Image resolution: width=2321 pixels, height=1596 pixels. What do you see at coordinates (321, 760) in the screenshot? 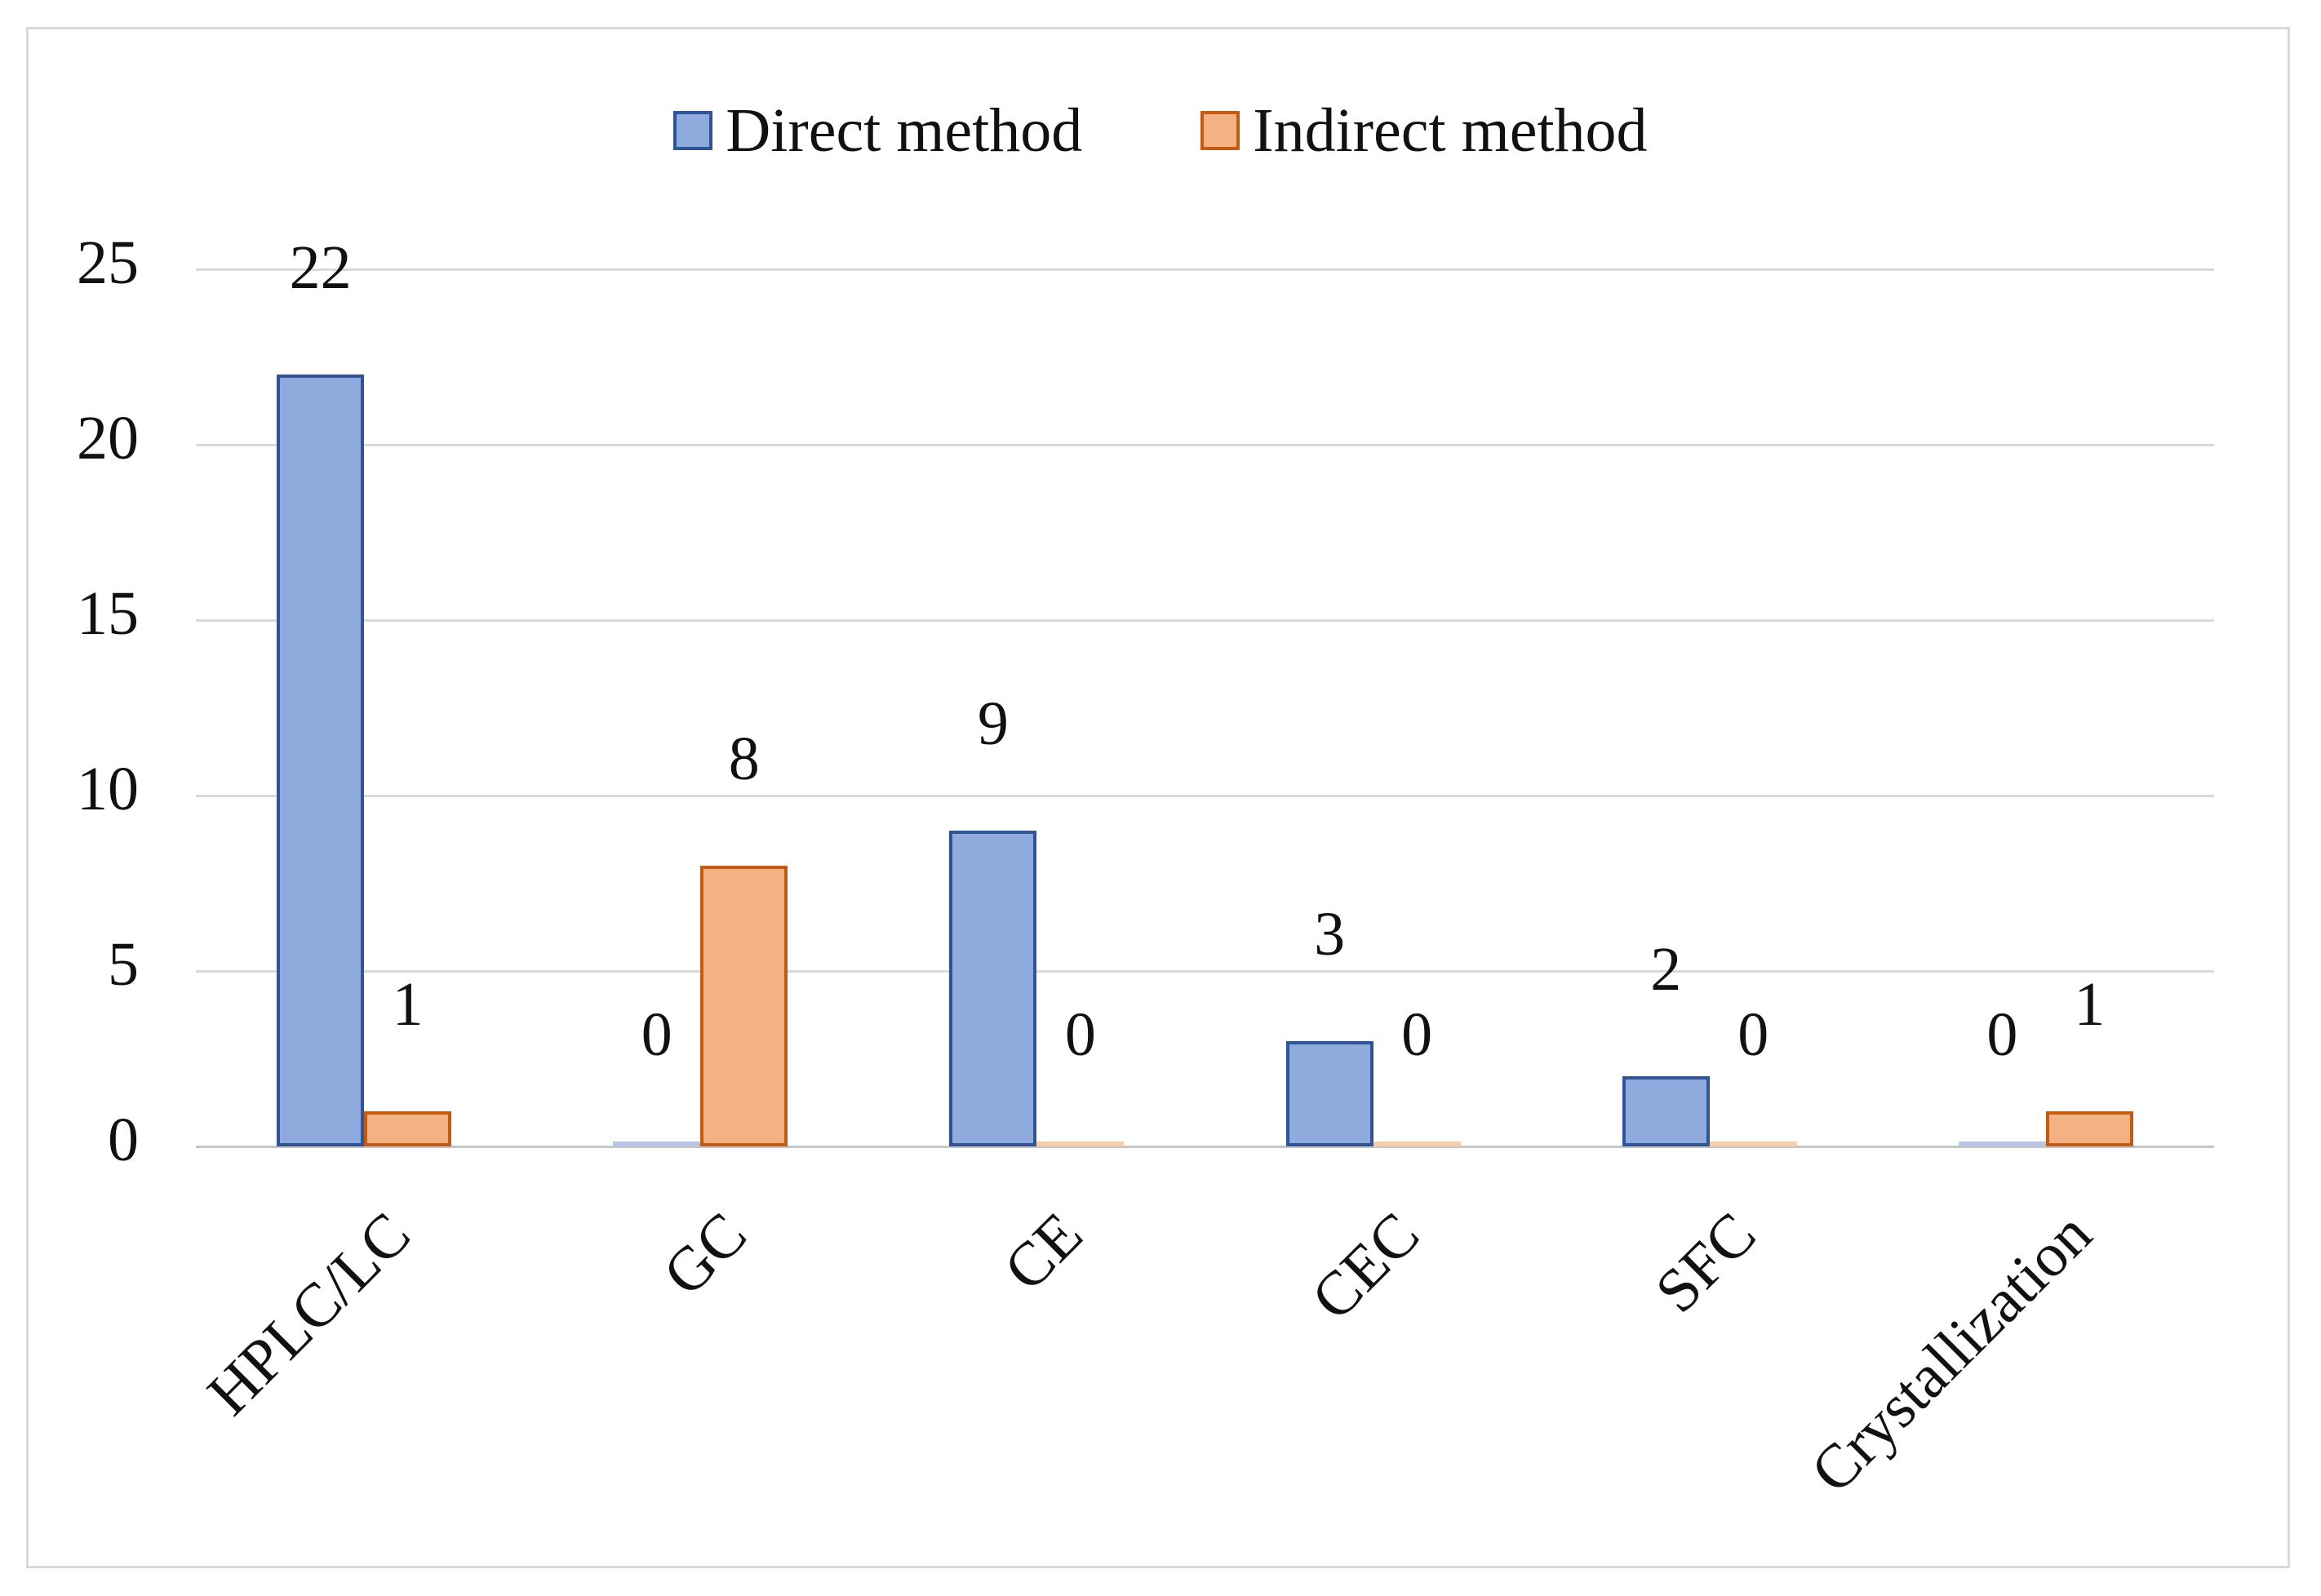
I see `bar-direct-method-hplc-lc` at bounding box center [321, 760].